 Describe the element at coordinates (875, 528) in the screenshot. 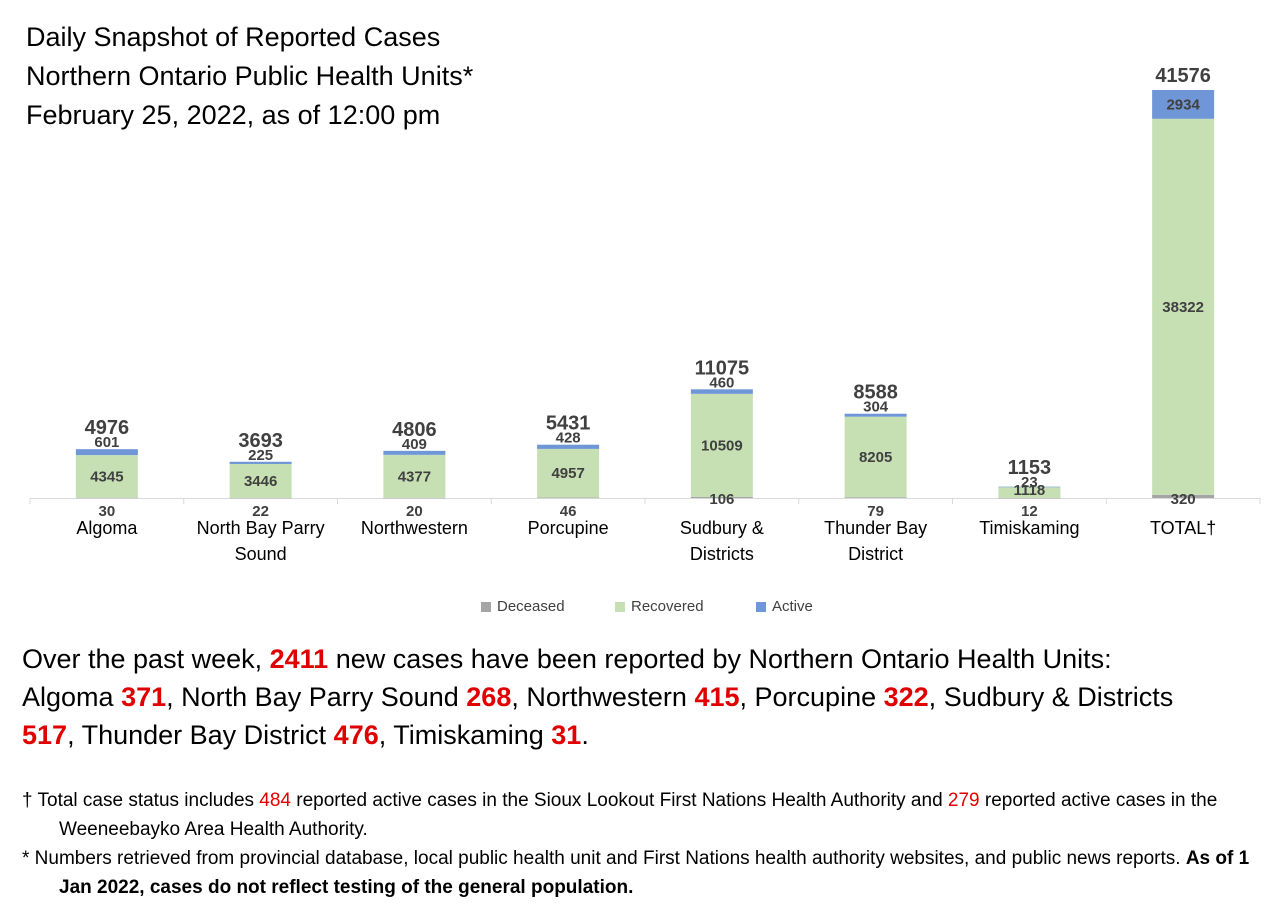

I see `x-tick-label-5-0: Thunder Bay` at that location.